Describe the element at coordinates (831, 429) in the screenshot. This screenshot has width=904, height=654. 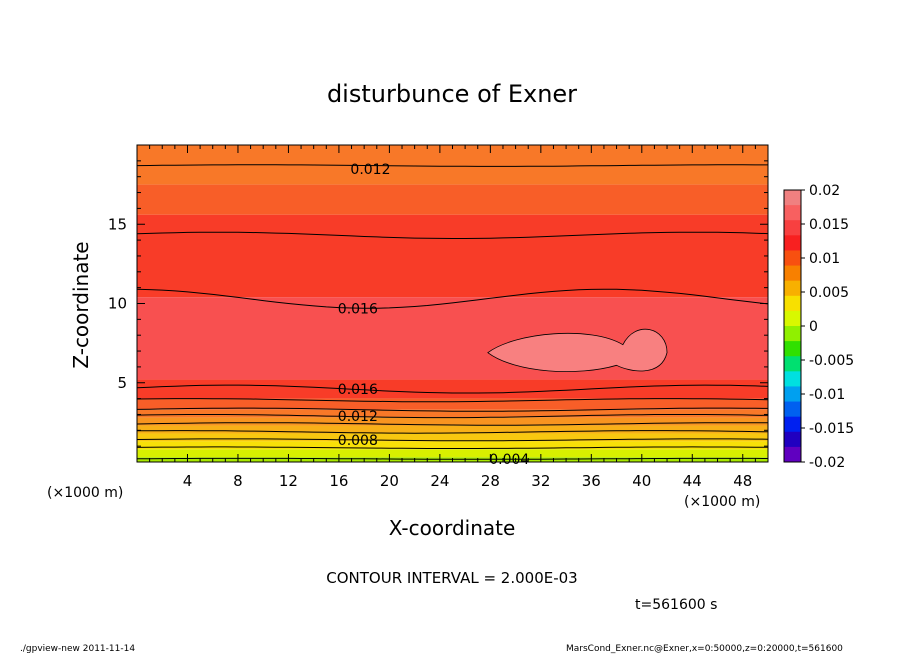
I see `colorbar-label: -0.015` at that location.